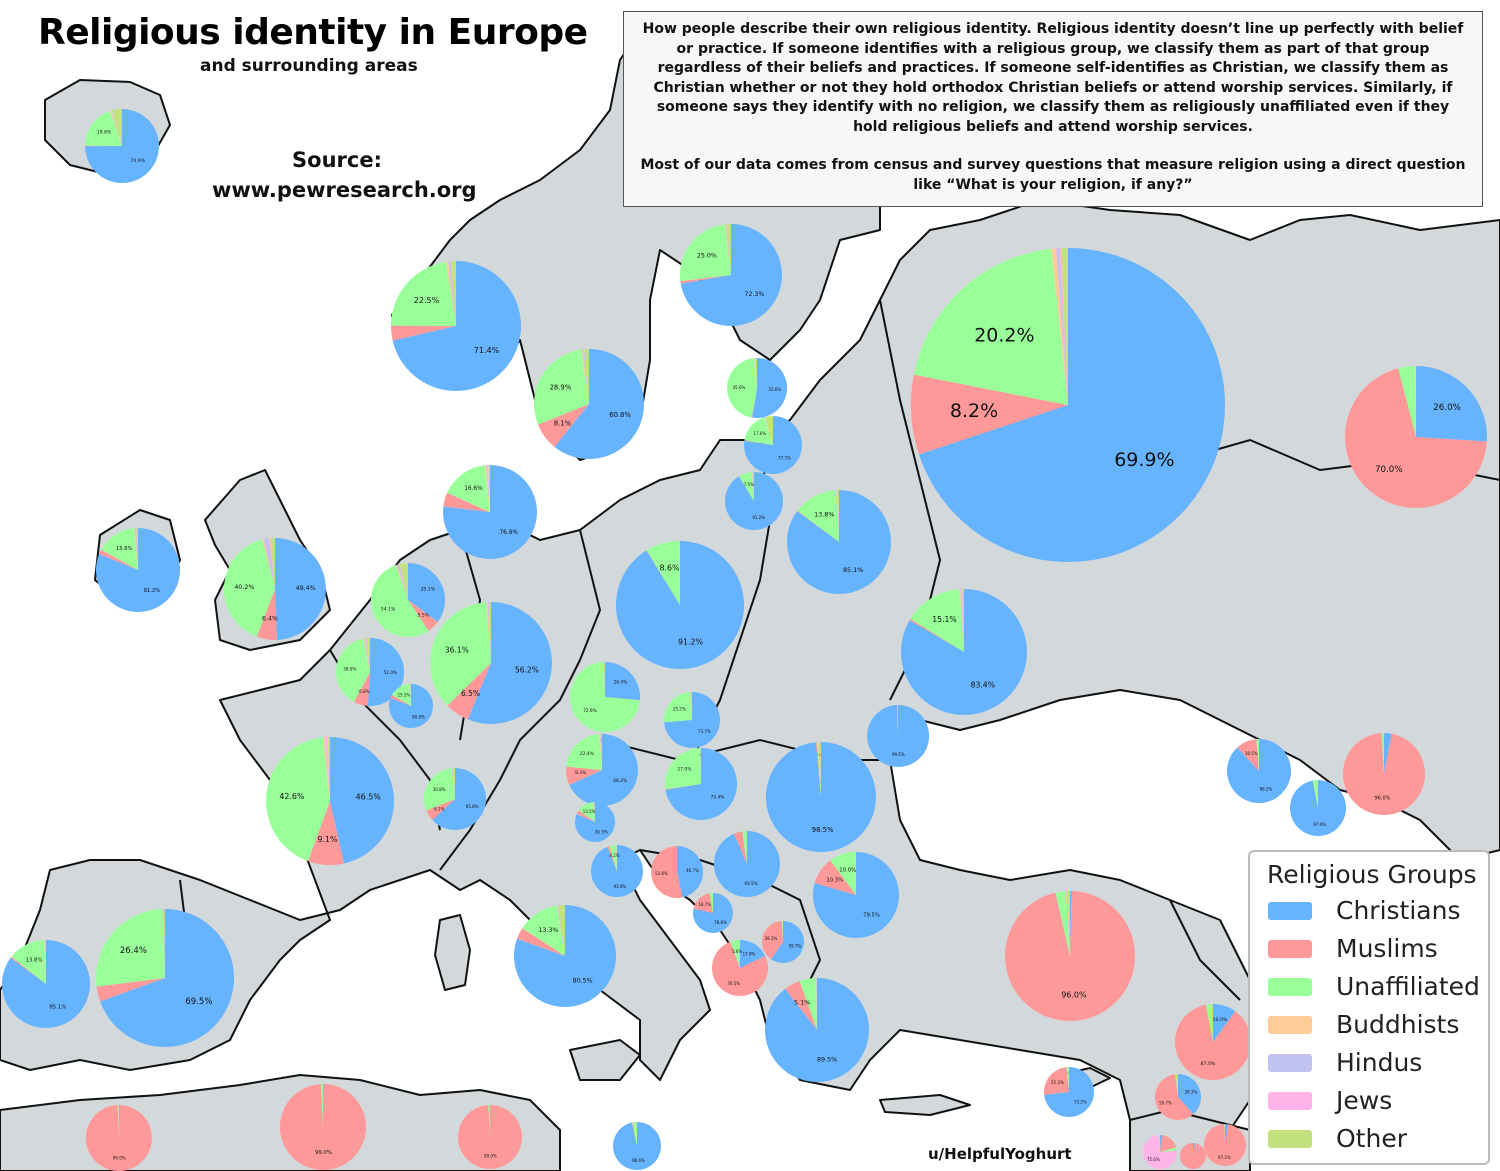 Image resolution: width=1500 pixels, height=1171 pixels. Describe the element at coordinates (1069, 1091) in the screenshot. I see `pie-cyprus: 73.2% 25.3%` at that location.